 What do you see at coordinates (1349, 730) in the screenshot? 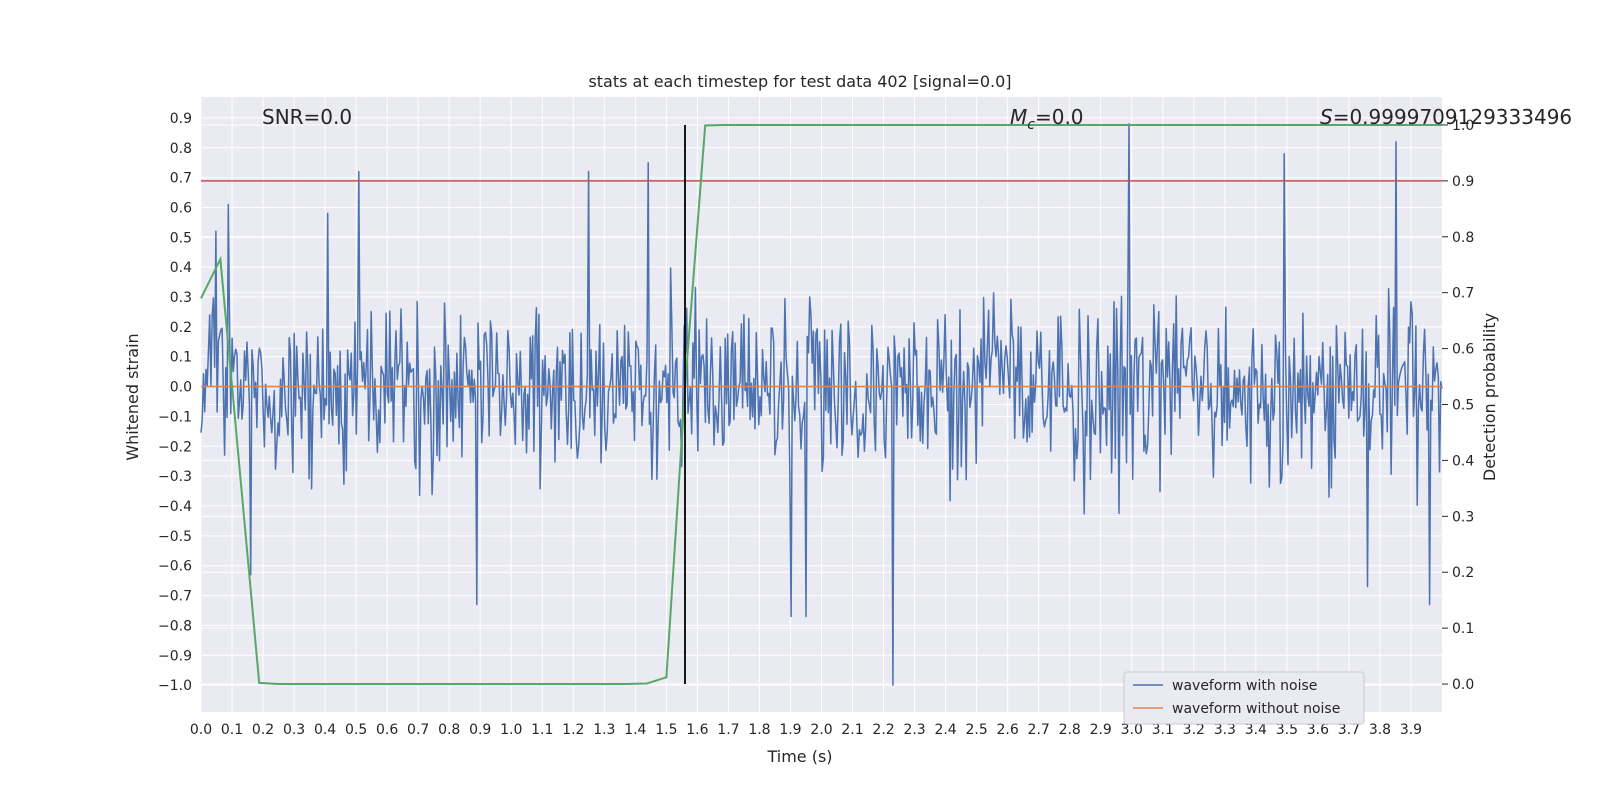
I see `x-tick-label: 3.7` at bounding box center [1349, 730].